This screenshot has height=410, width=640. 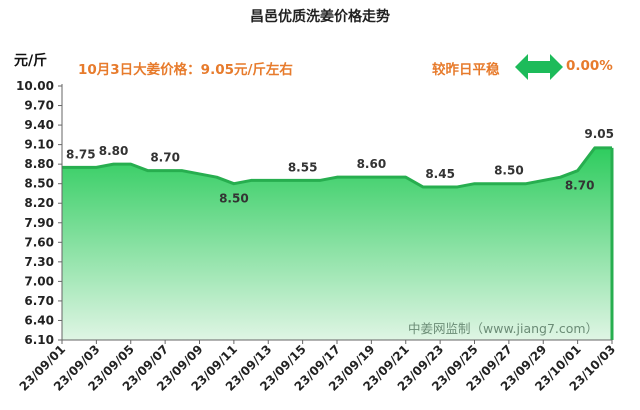 What do you see at coordinates (31, 61) in the screenshot?
I see `y-axis-unit: 元/斤` at bounding box center [31, 61].